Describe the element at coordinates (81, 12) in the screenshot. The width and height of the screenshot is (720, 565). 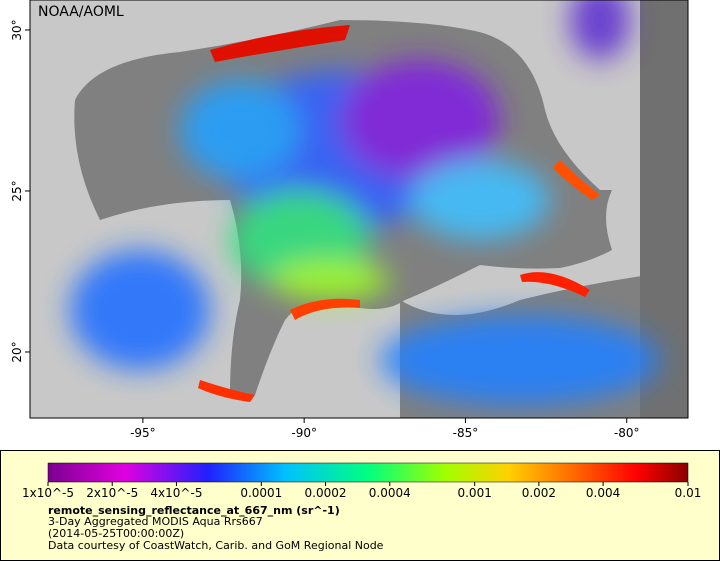
I see `watermark: NOAA/AOML` at that location.